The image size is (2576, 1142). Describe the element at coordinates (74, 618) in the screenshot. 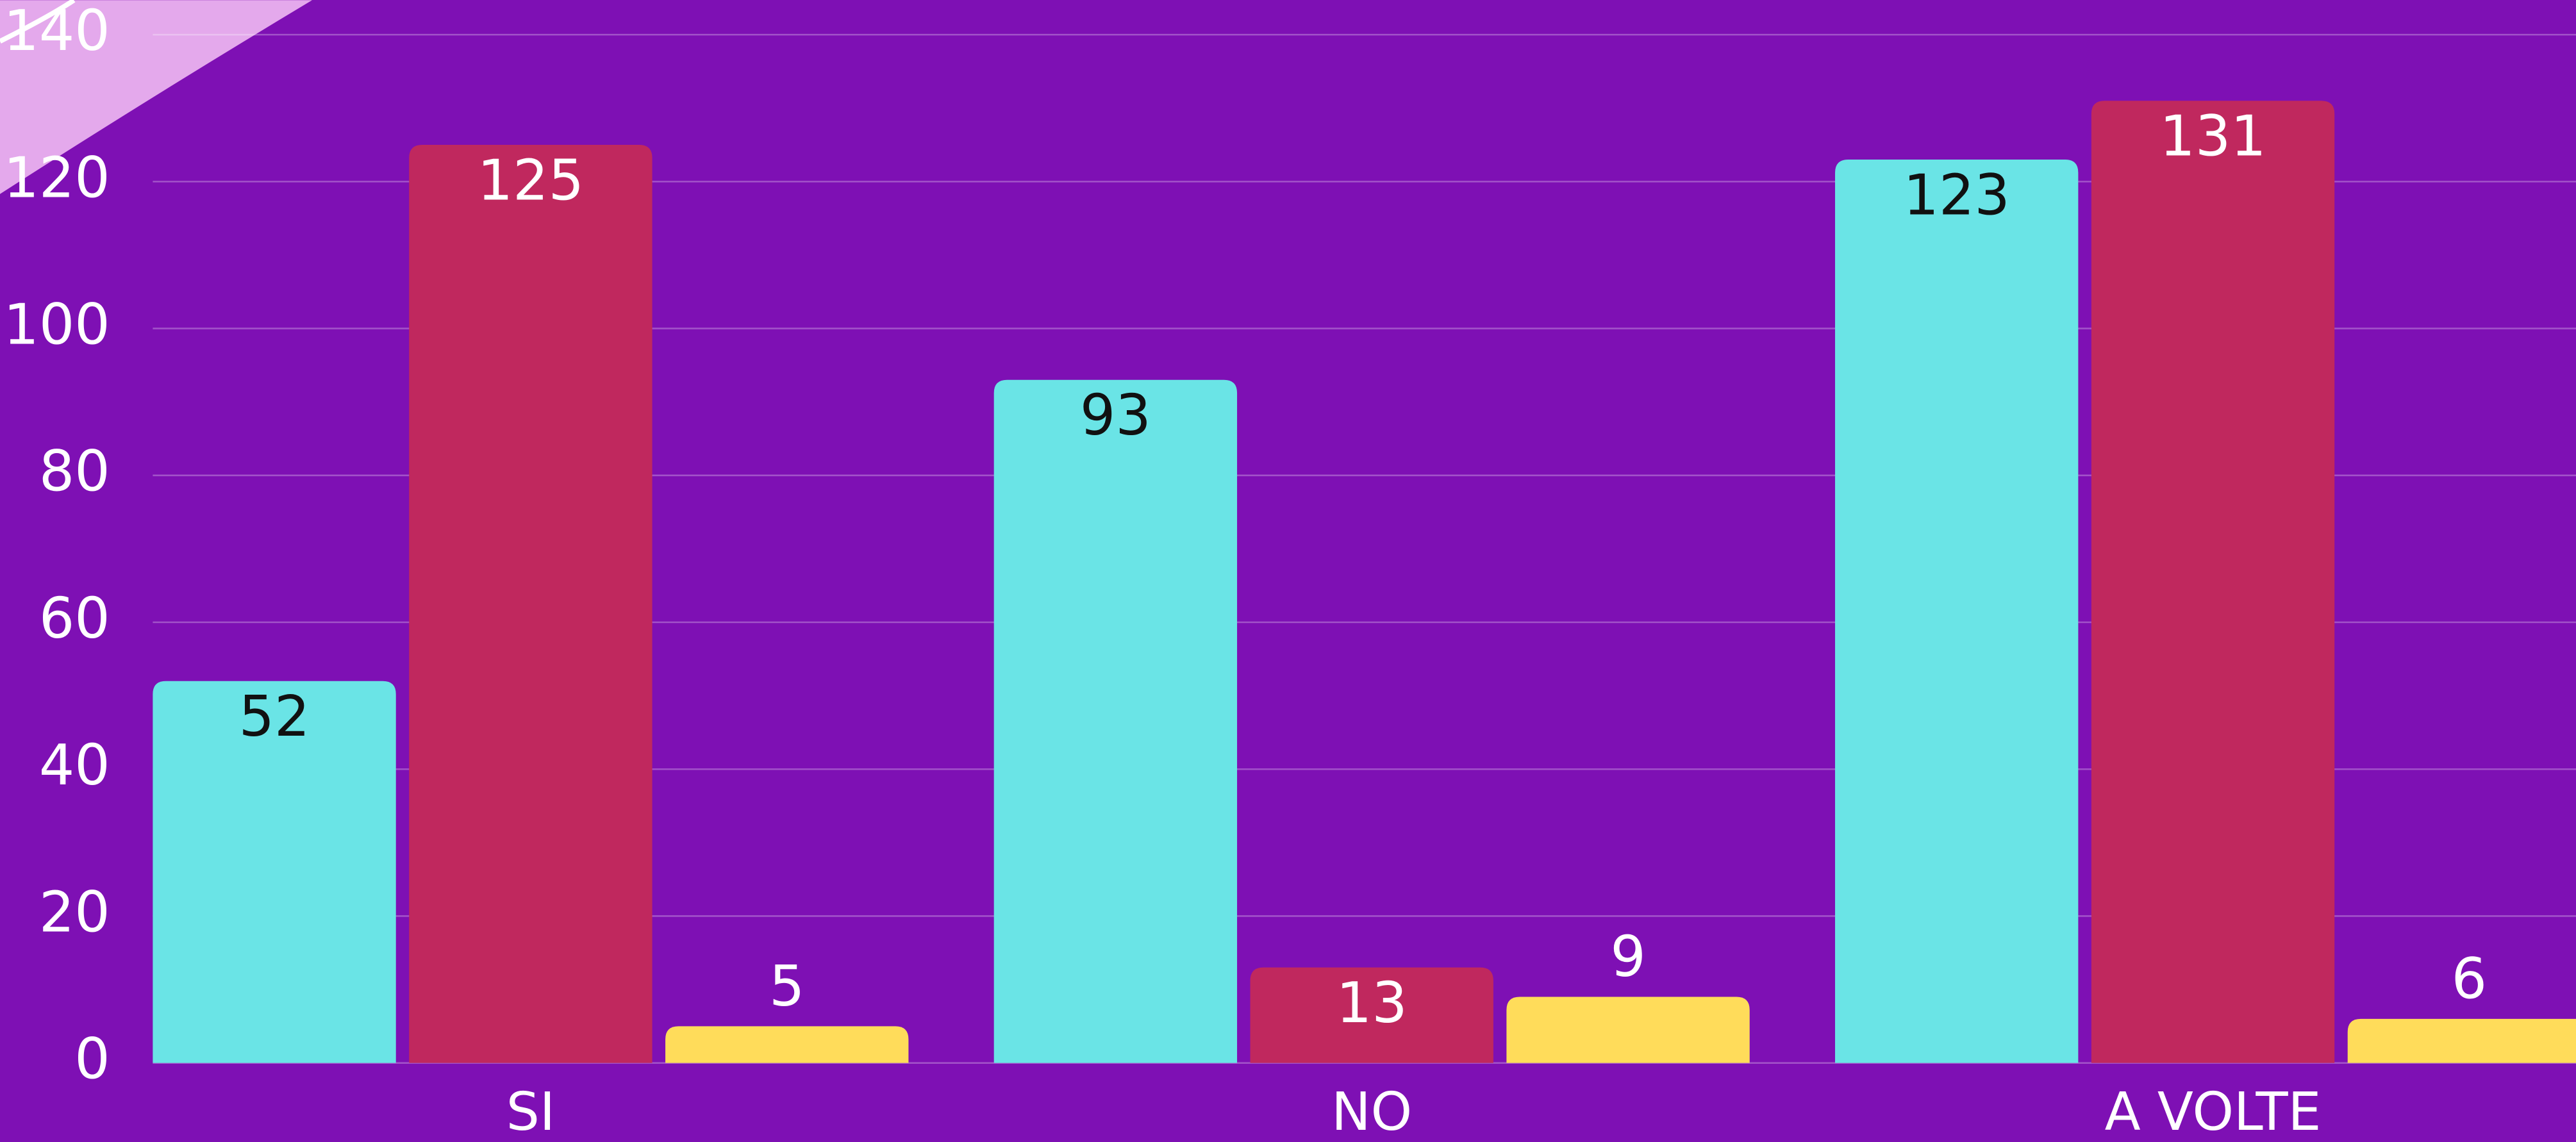

I see `y-tick-label: 60` at that location.